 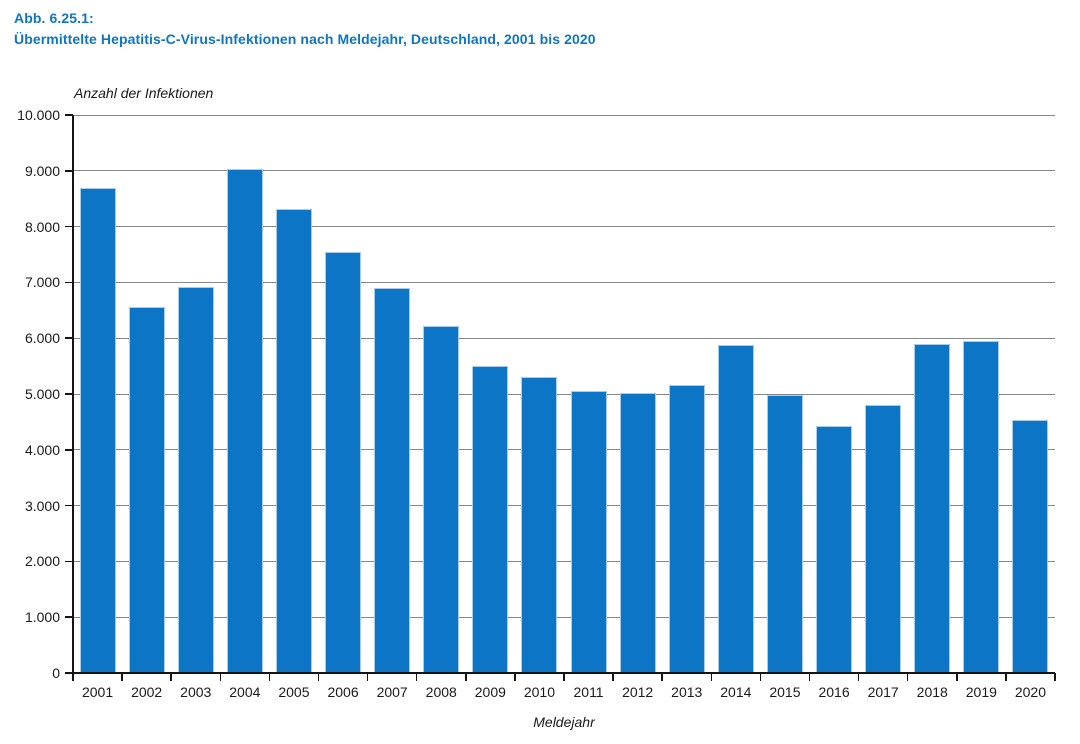 What do you see at coordinates (637, 533) in the screenshot?
I see `bar-2012` at bounding box center [637, 533].